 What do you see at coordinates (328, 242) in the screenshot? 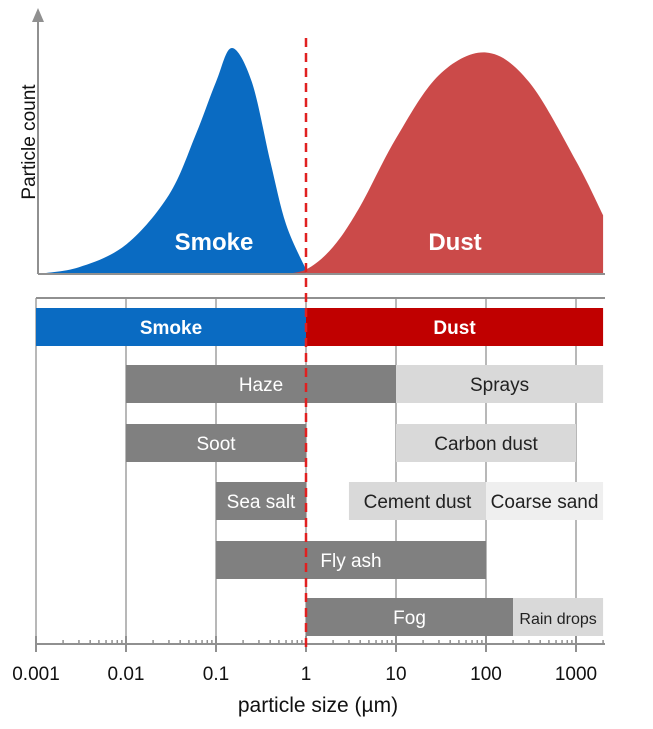
I see `curve-labels: Smoke Dust` at bounding box center [328, 242].